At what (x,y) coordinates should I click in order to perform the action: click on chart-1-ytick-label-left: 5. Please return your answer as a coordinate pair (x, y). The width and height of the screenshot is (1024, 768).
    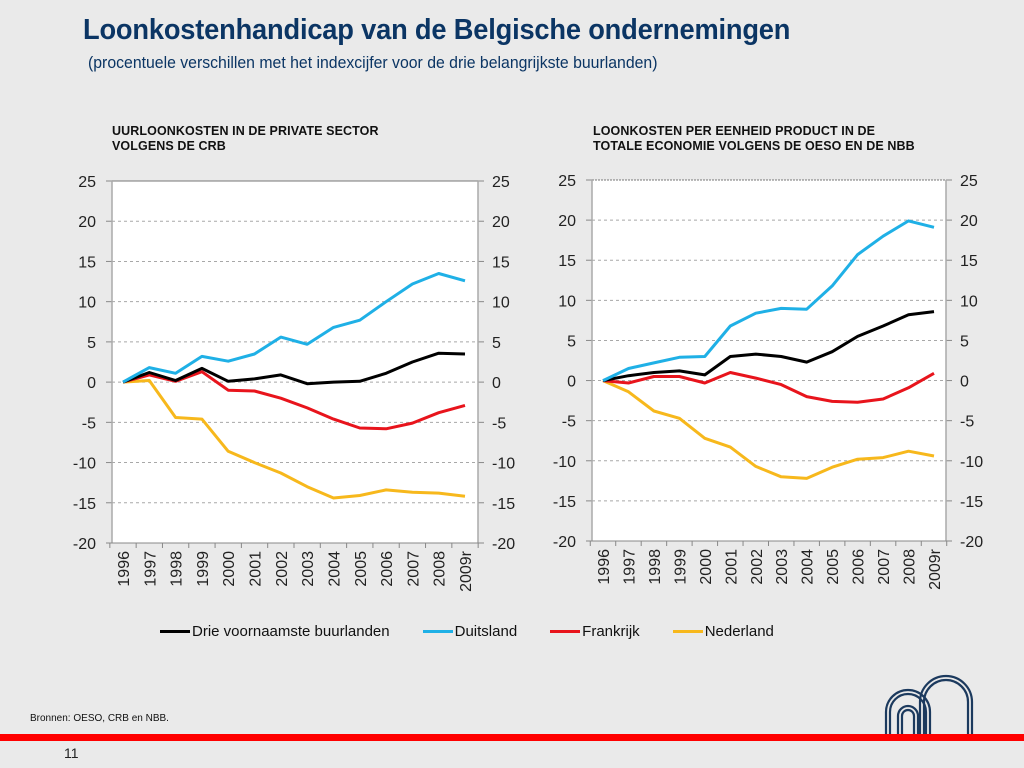
    Looking at the image, I should click on (91, 343).